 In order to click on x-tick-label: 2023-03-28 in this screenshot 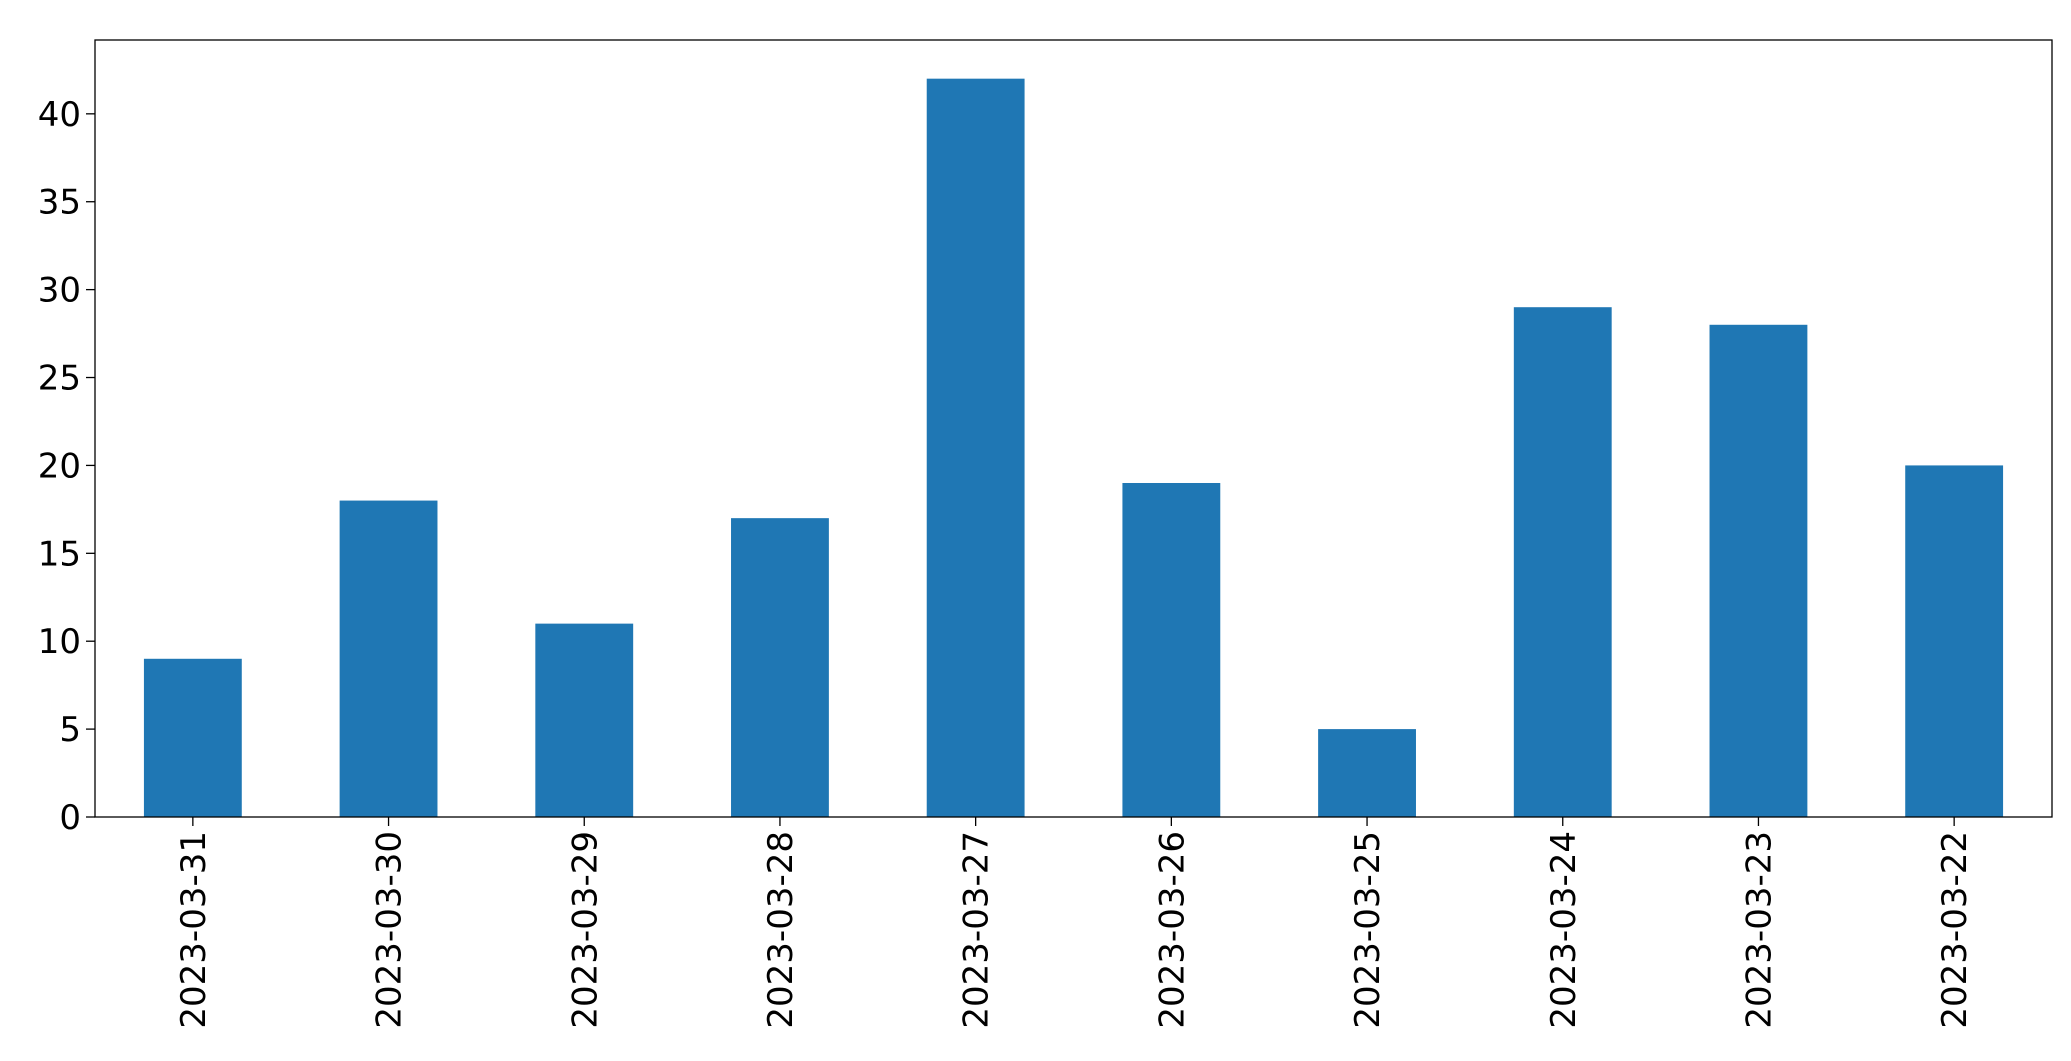, I will do `click(781, 930)`.